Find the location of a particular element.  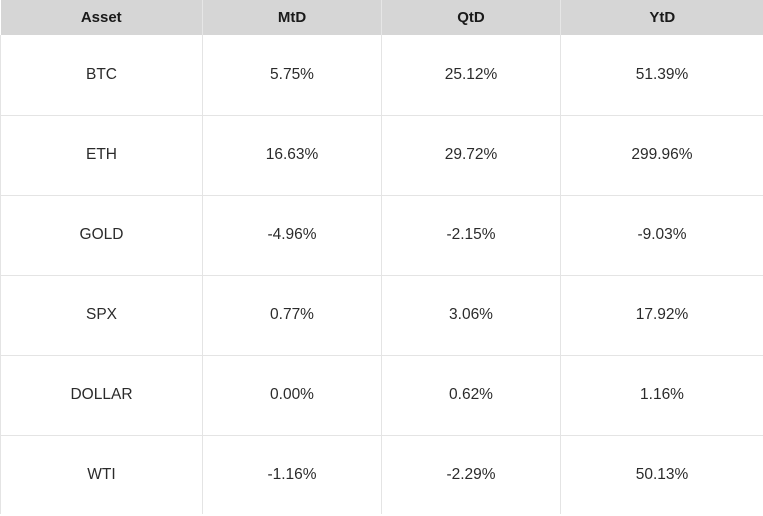

cell-qtd: -2.15% is located at coordinates (471, 235).